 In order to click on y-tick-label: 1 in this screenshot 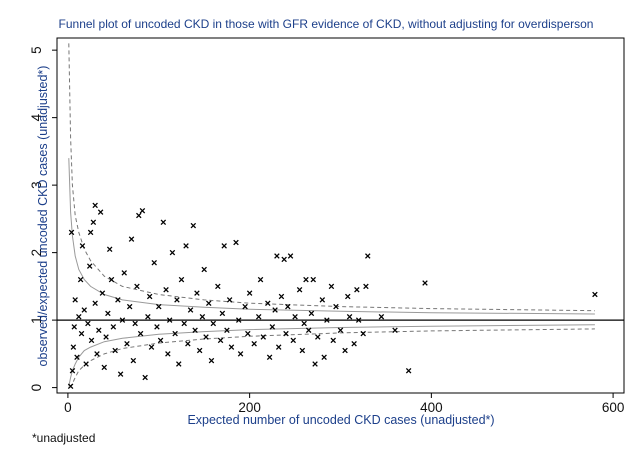, I will do `click(36, 320)`.